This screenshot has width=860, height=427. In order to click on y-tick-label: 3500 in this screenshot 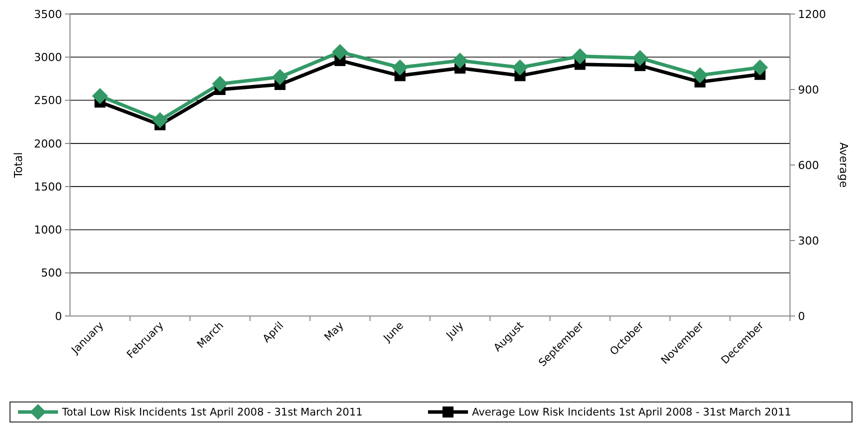, I will do `click(48, 14)`.